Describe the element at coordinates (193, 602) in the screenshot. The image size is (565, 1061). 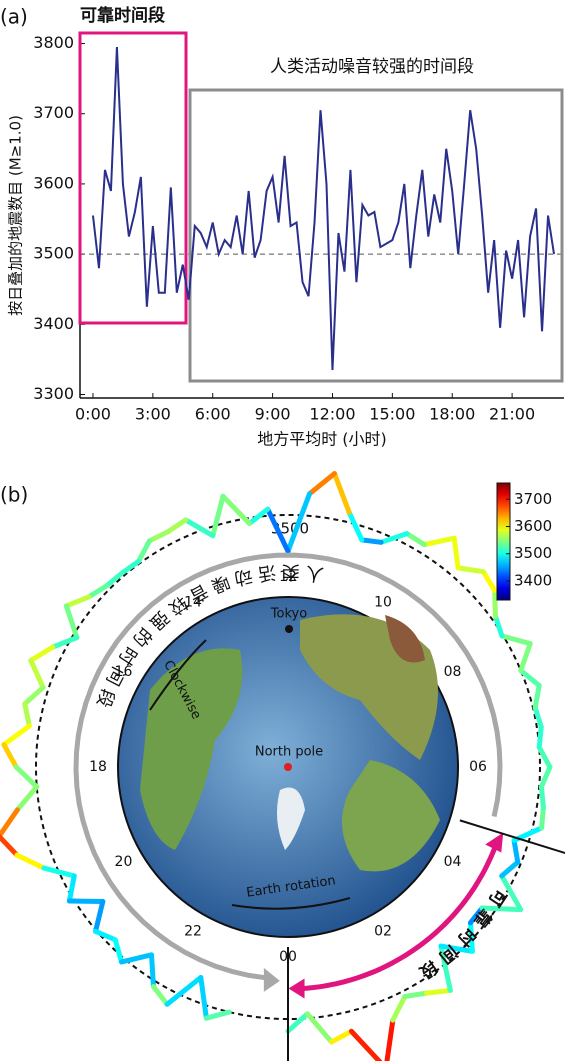
I see `hour-label: 14` at that location.